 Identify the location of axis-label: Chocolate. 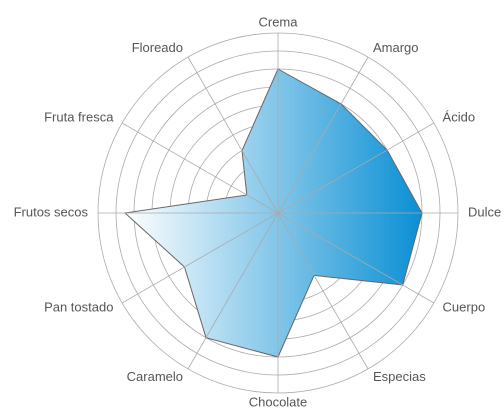
(278, 401).